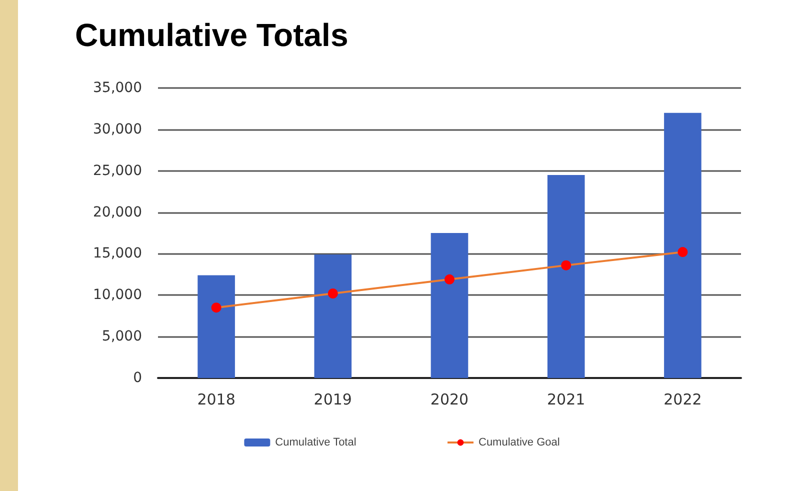 The height and width of the screenshot is (491, 786). Describe the element at coordinates (519, 442) in the screenshot. I see `legend-label: Cumulative Goal` at that location.